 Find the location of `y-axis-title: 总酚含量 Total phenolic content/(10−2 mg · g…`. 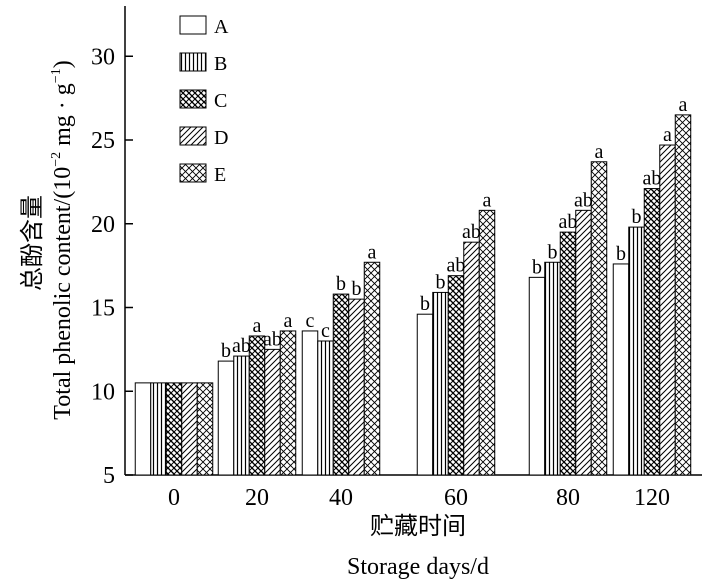

y-axis-title: 总酚含量 Total phenolic content/(10−2 mg · g… is located at coordinates (47, 239).